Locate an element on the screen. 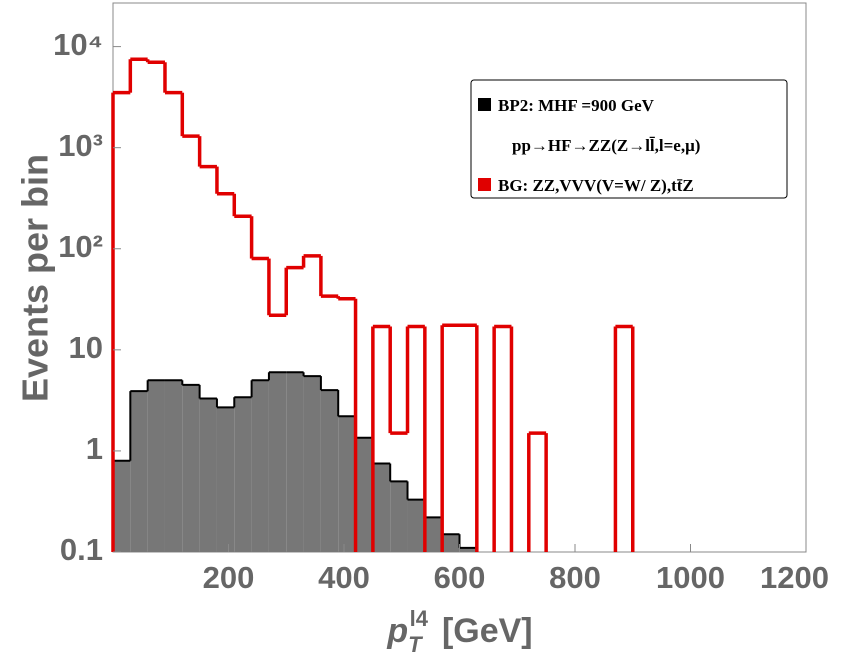 The height and width of the screenshot is (658, 850). x-axis-label: pTl4 [GeV] is located at coordinates (459, 631).